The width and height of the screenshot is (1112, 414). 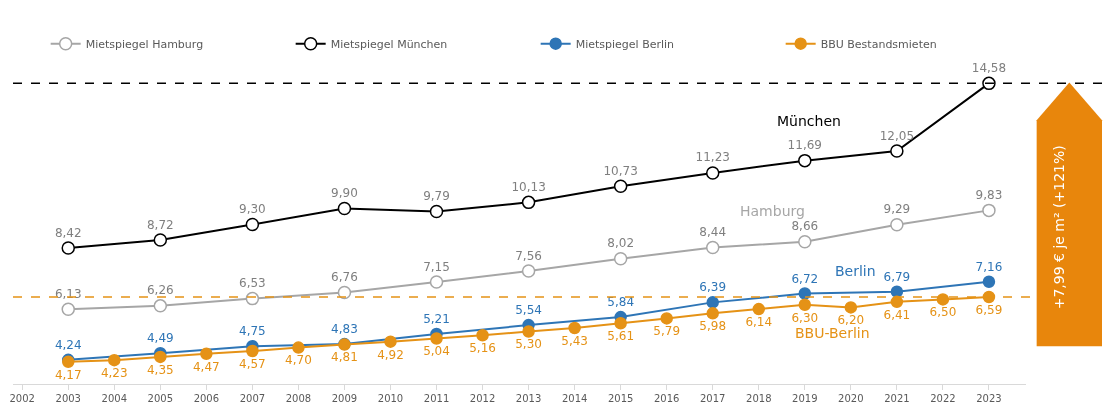 What do you see at coordinates (390, 354) in the screenshot?
I see `data-label: 4,92` at bounding box center [390, 354].